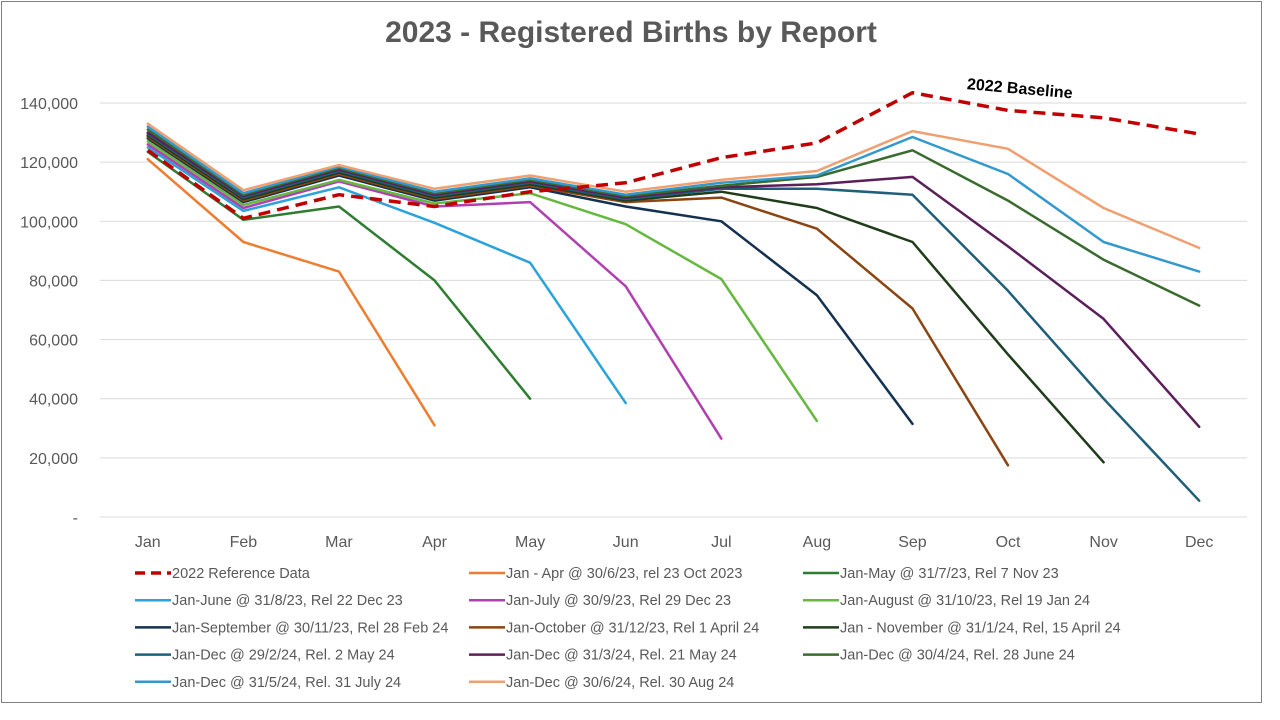  What do you see at coordinates (53, 281) in the screenshot?
I see `y-tick-label: 80,000` at bounding box center [53, 281].